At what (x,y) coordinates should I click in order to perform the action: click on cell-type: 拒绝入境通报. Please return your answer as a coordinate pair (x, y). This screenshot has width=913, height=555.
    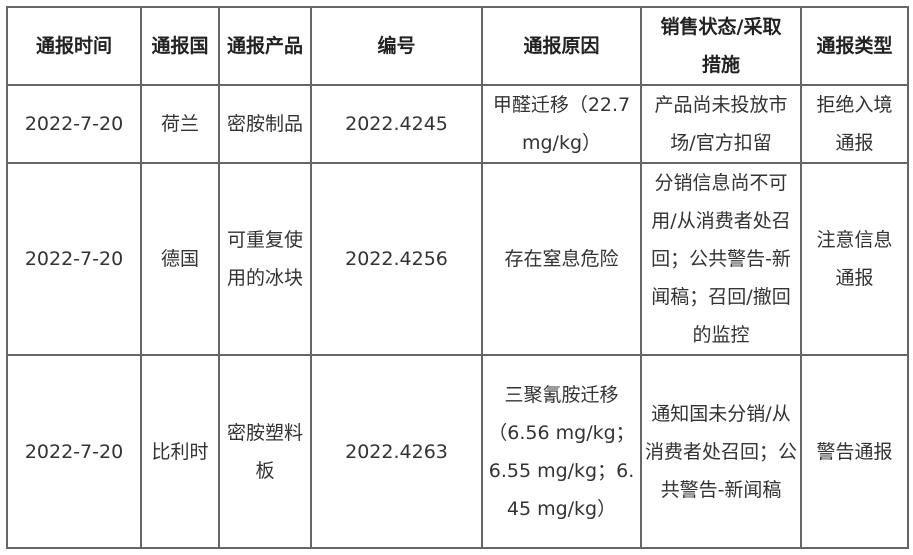
    Looking at the image, I should click on (854, 124).